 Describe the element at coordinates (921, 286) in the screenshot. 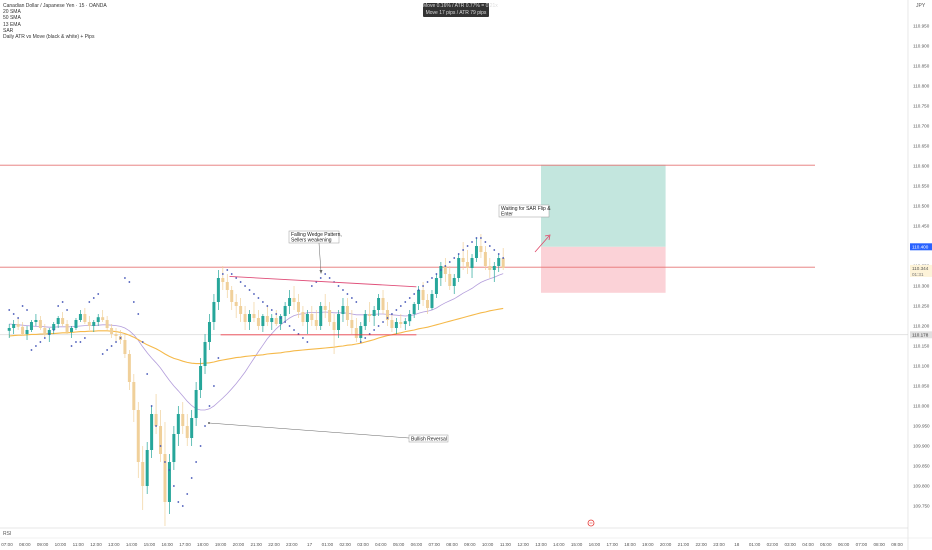

I see `price-tick-label: 110.300` at that location.